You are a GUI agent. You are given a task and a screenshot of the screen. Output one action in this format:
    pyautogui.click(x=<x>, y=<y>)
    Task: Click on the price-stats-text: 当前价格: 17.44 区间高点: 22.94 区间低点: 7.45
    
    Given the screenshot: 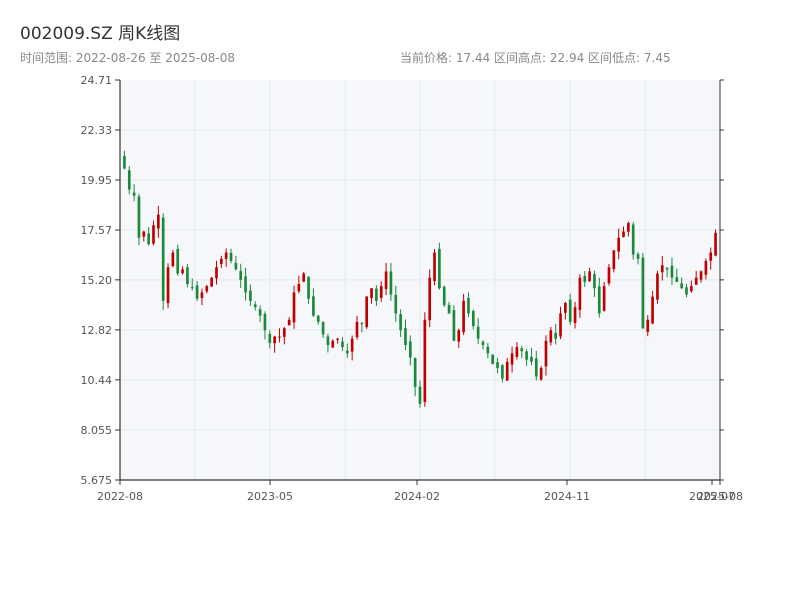 What is the action you would take?
    pyautogui.click(x=535, y=58)
    